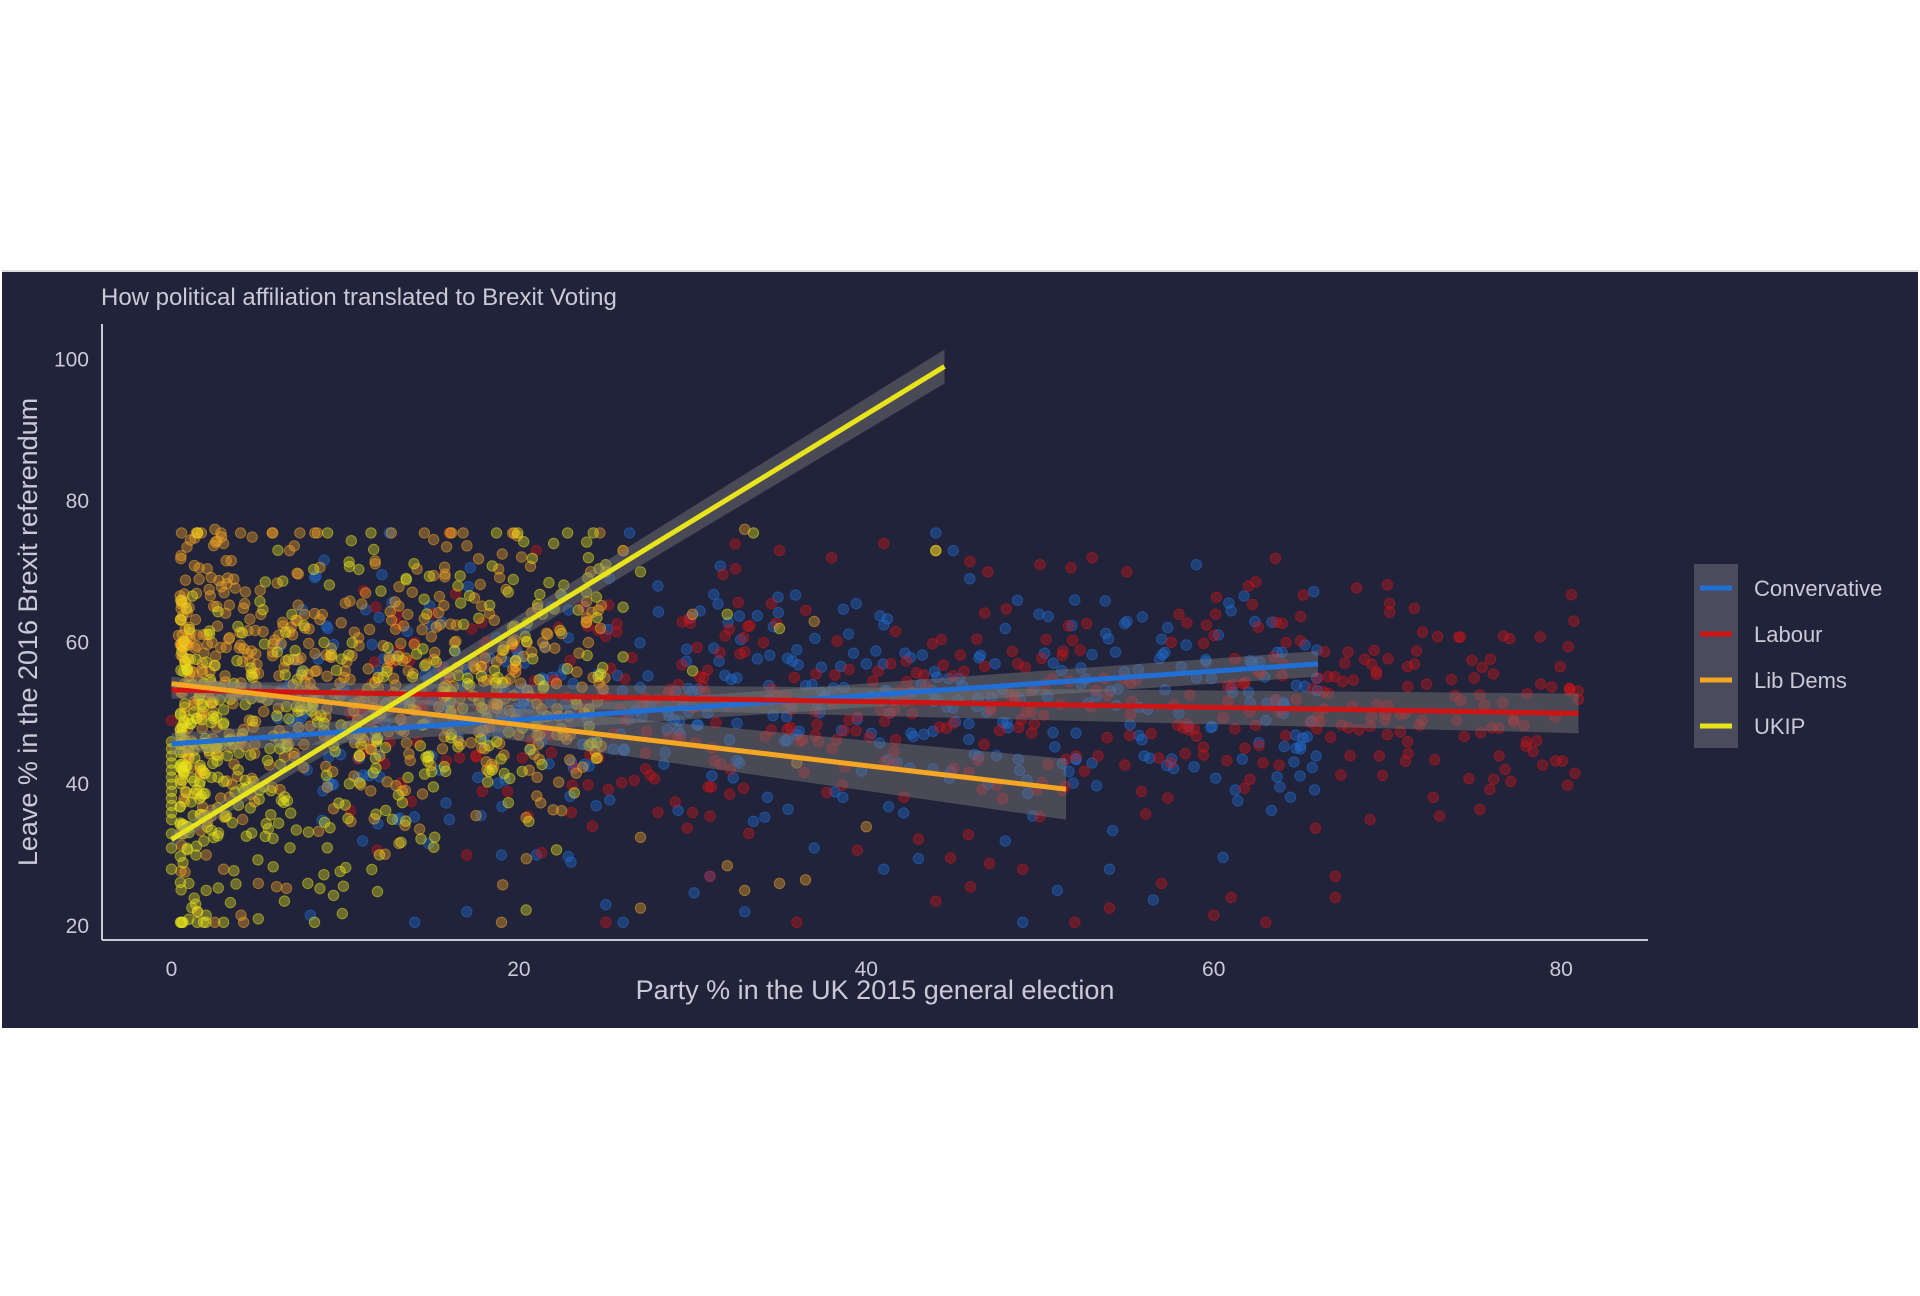 The height and width of the screenshot is (1296, 1920). Describe the element at coordinates (77, 643) in the screenshot. I see `y-tick-label: 60` at that location.